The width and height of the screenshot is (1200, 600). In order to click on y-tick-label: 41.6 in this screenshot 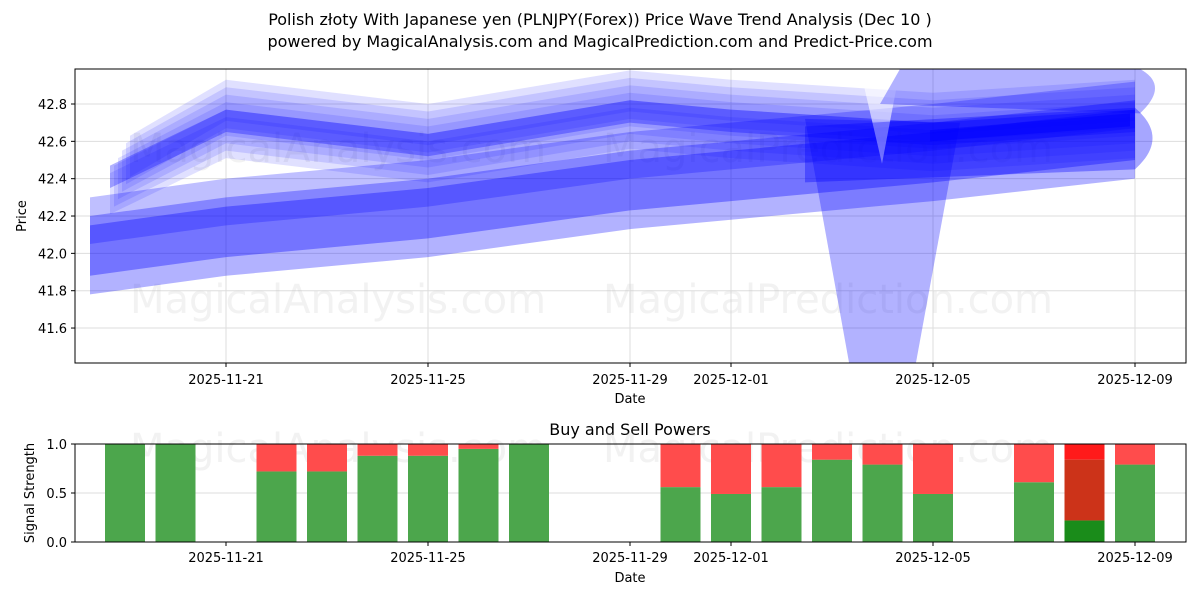, I will do `click(52, 329)`.